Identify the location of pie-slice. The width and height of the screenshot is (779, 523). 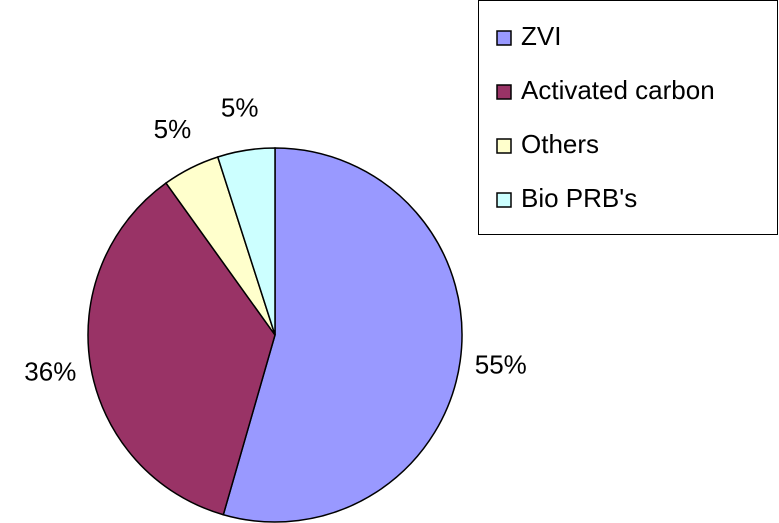
(246, 241).